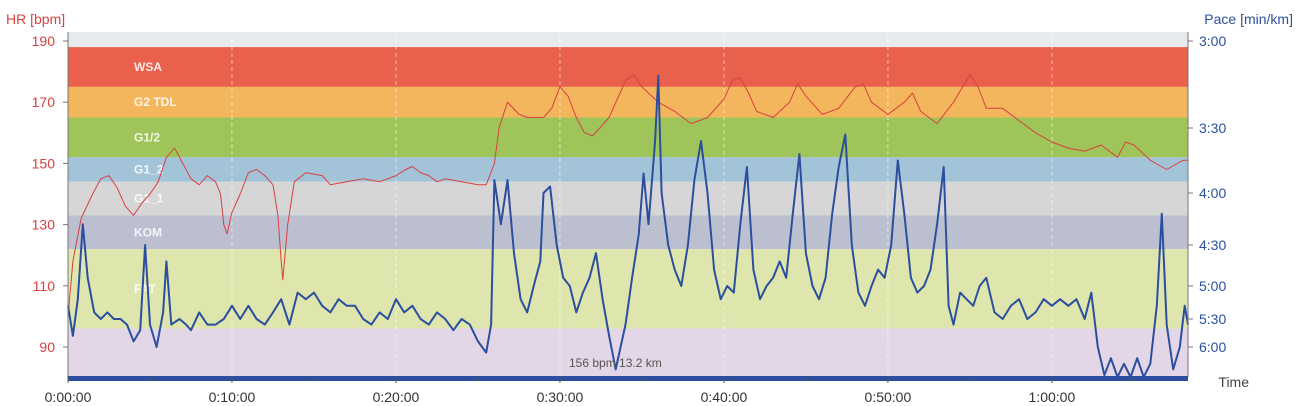 This screenshot has height=406, width=1299. I want to click on right-tick-label-5: 5:30, so click(1212, 319).